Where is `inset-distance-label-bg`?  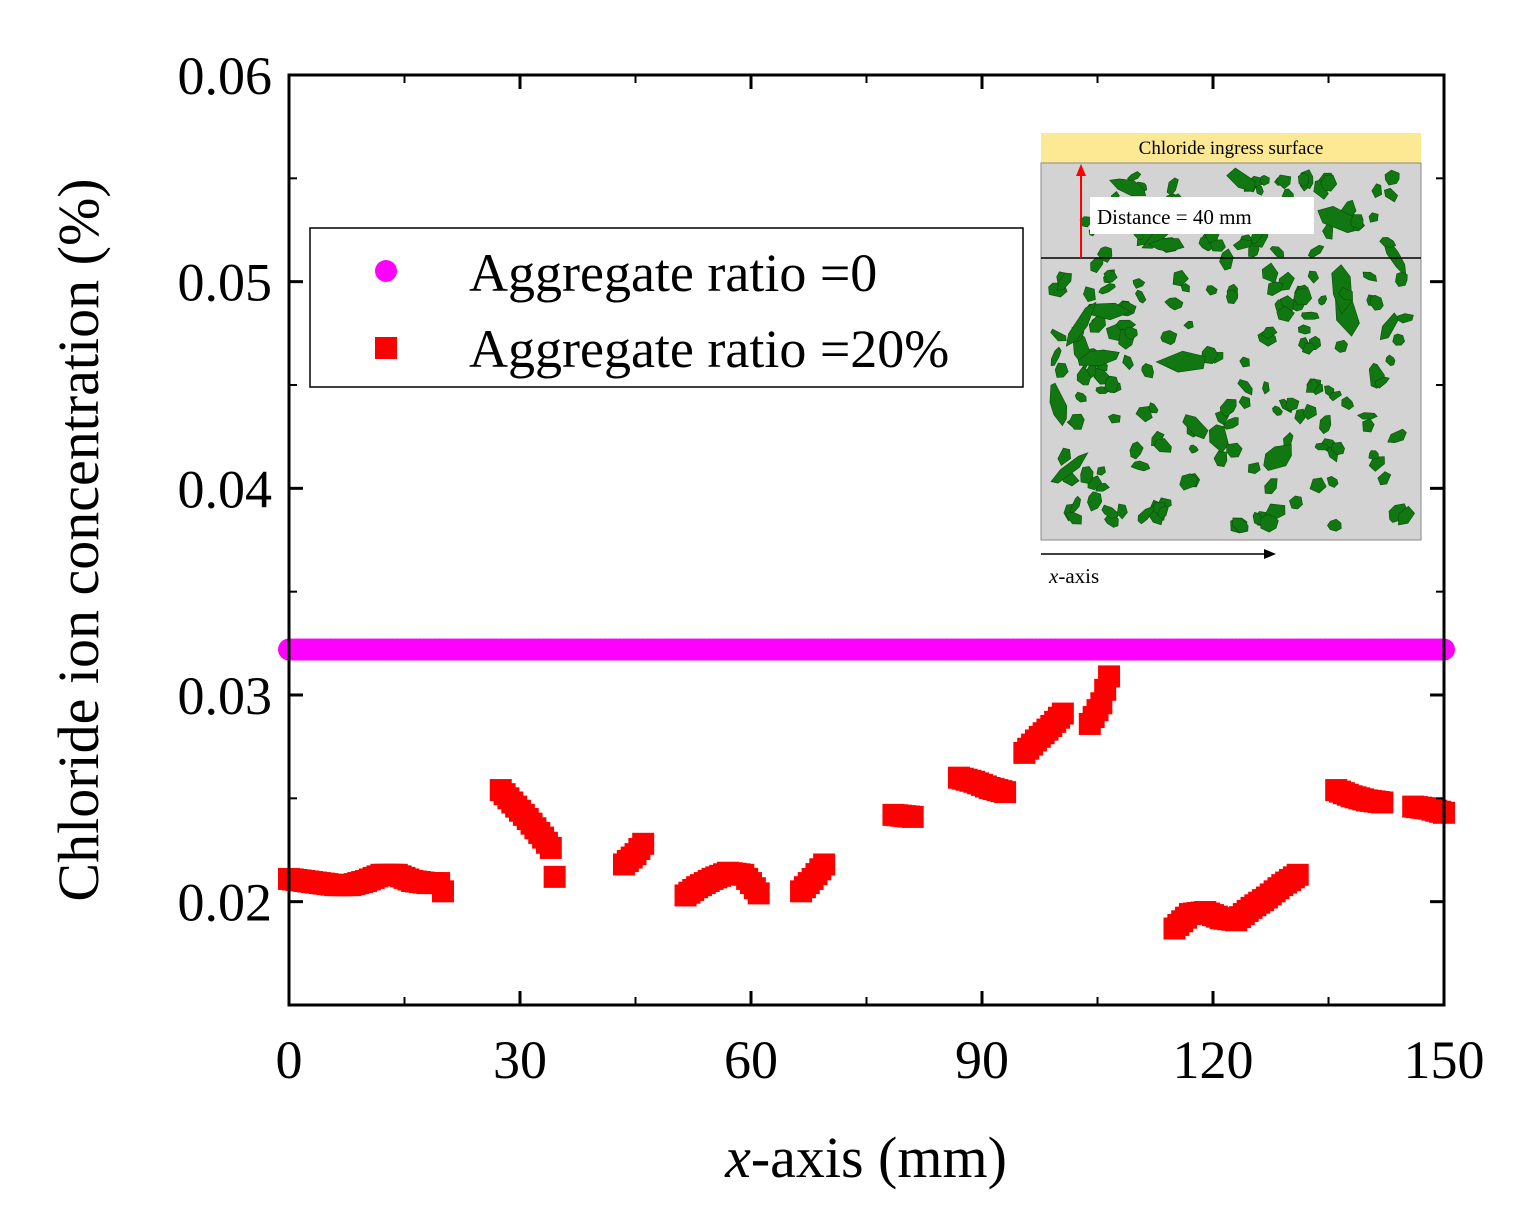
inset-distance-label-bg is located at coordinates (1202, 215).